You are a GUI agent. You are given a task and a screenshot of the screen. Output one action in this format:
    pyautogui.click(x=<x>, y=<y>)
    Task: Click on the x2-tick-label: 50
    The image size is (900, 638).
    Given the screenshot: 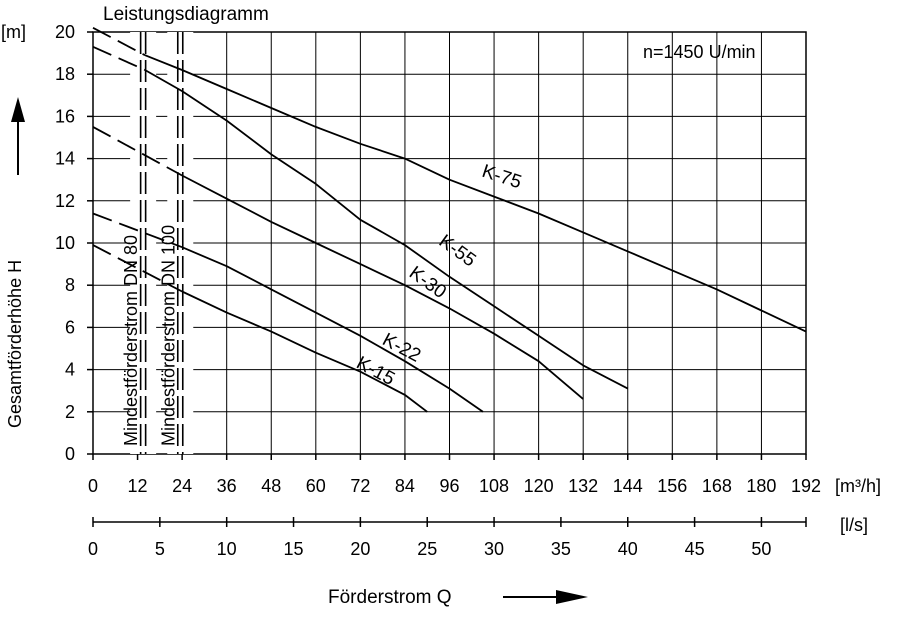 What is the action you would take?
    pyautogui.click(x=761, y=549)
    